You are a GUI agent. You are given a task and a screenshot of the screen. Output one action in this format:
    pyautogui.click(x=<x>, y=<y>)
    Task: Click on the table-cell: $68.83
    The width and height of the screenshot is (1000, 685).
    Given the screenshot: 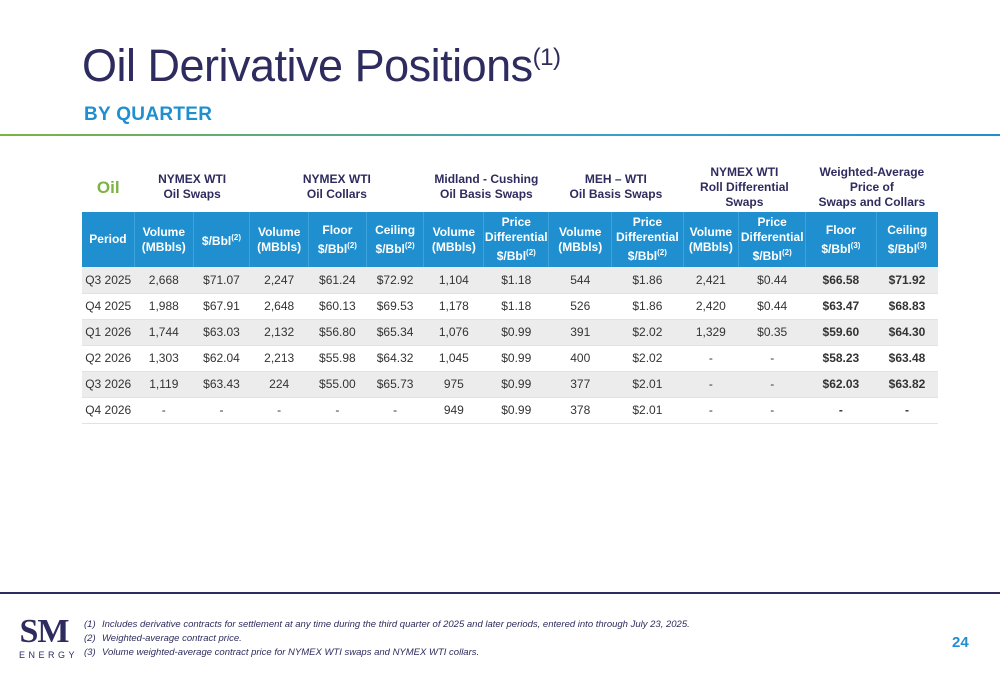 What is the action you would take?
    pyautogui.click(x=907, y=306)
    